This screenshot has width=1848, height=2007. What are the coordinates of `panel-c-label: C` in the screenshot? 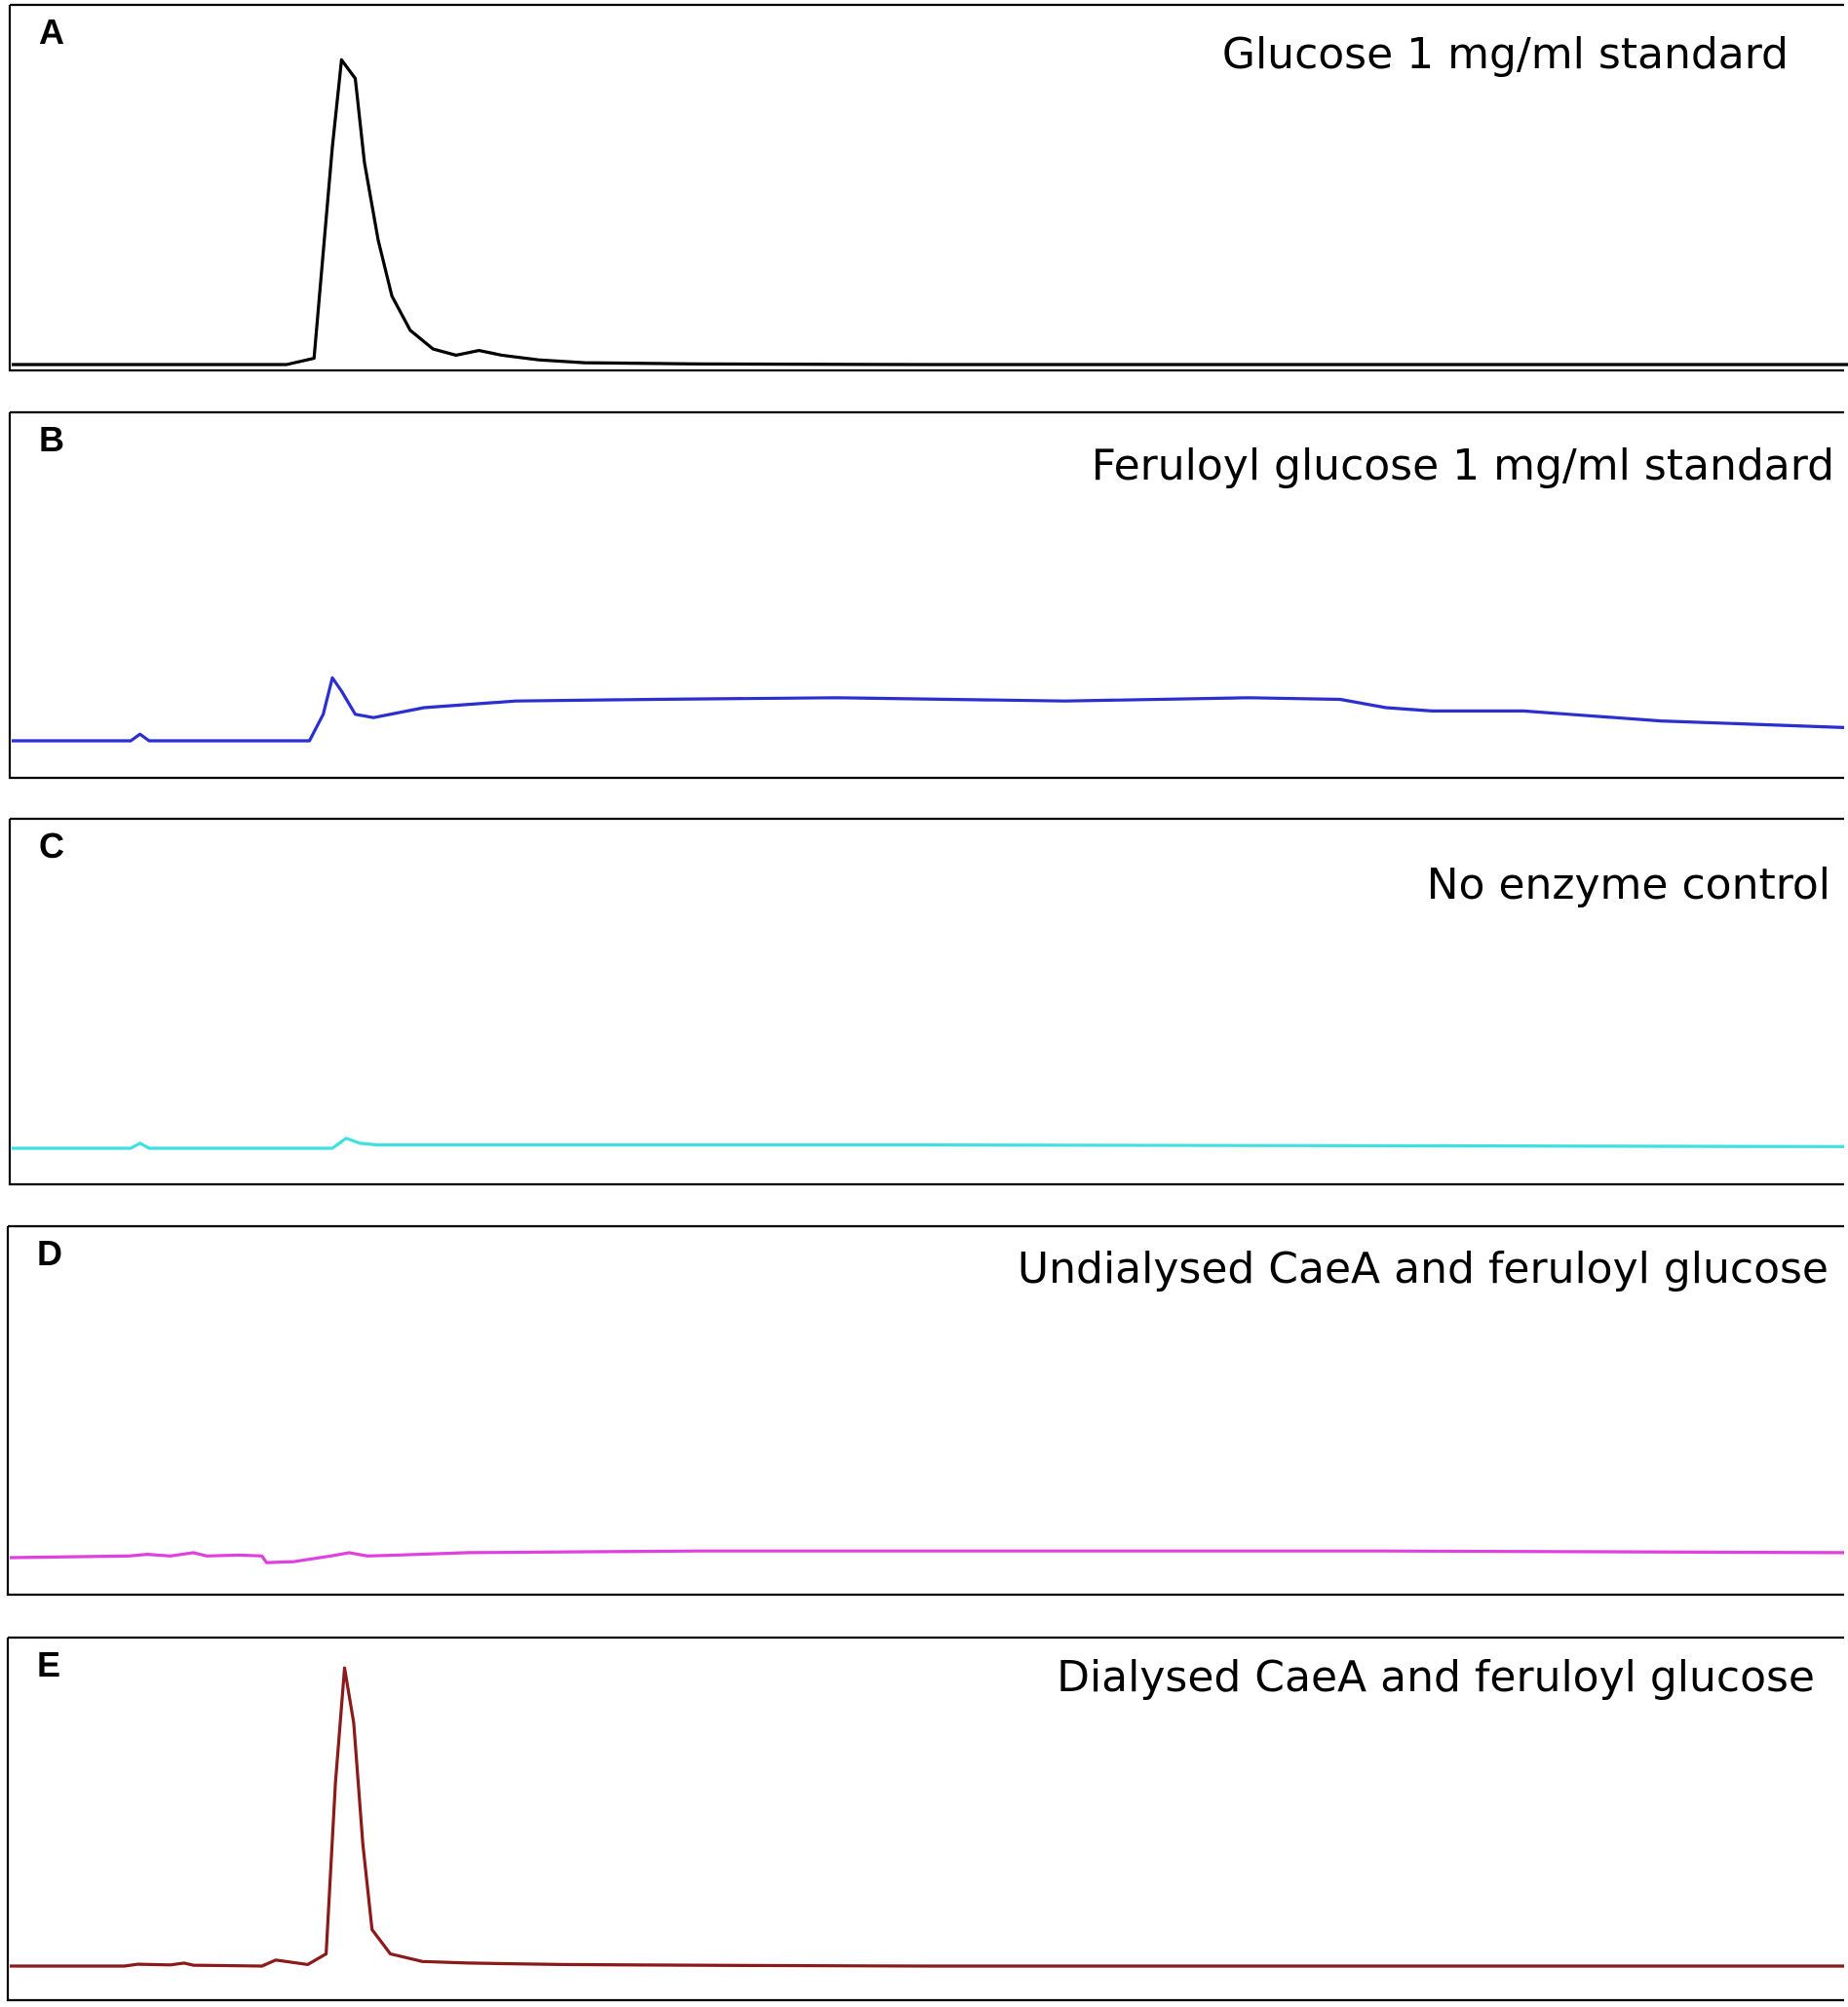 It's located at (51, 846).